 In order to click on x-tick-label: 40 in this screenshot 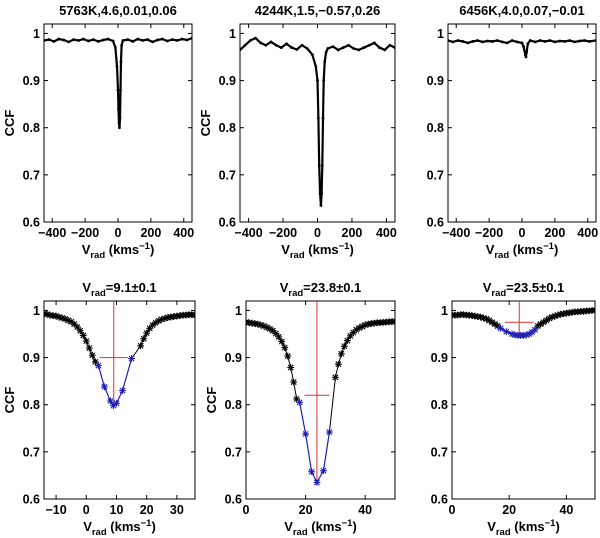, I will do `click(566, 510)`.